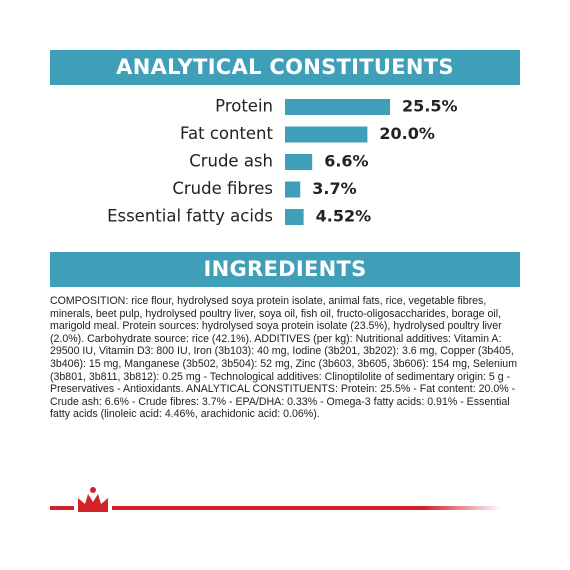 This screenshot has height=570, width=570. I want to click on value-label: 25.5%, so click(430, 106).